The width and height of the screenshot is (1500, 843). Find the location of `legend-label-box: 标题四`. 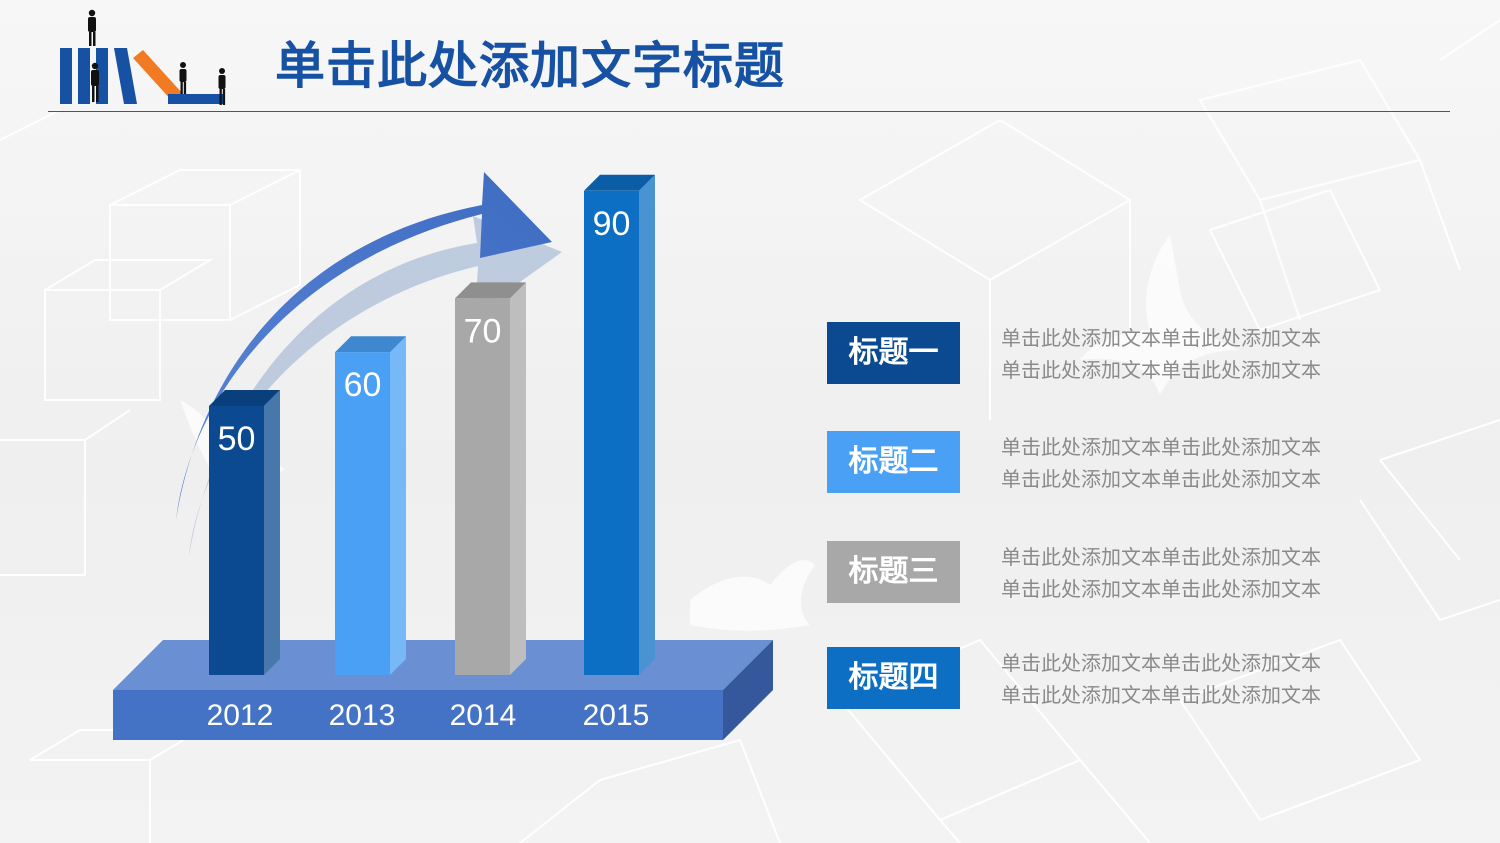

legend-label-box: 标题四 is located at coordinates (893, 678).